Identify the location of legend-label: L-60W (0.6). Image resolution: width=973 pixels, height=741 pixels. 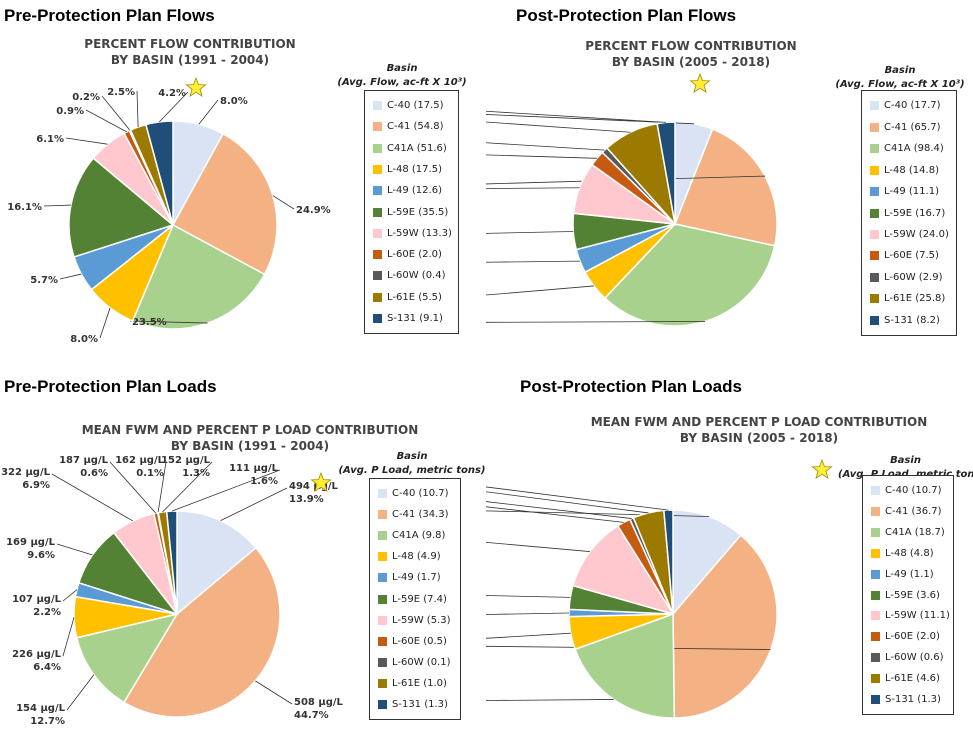
(914, 658).